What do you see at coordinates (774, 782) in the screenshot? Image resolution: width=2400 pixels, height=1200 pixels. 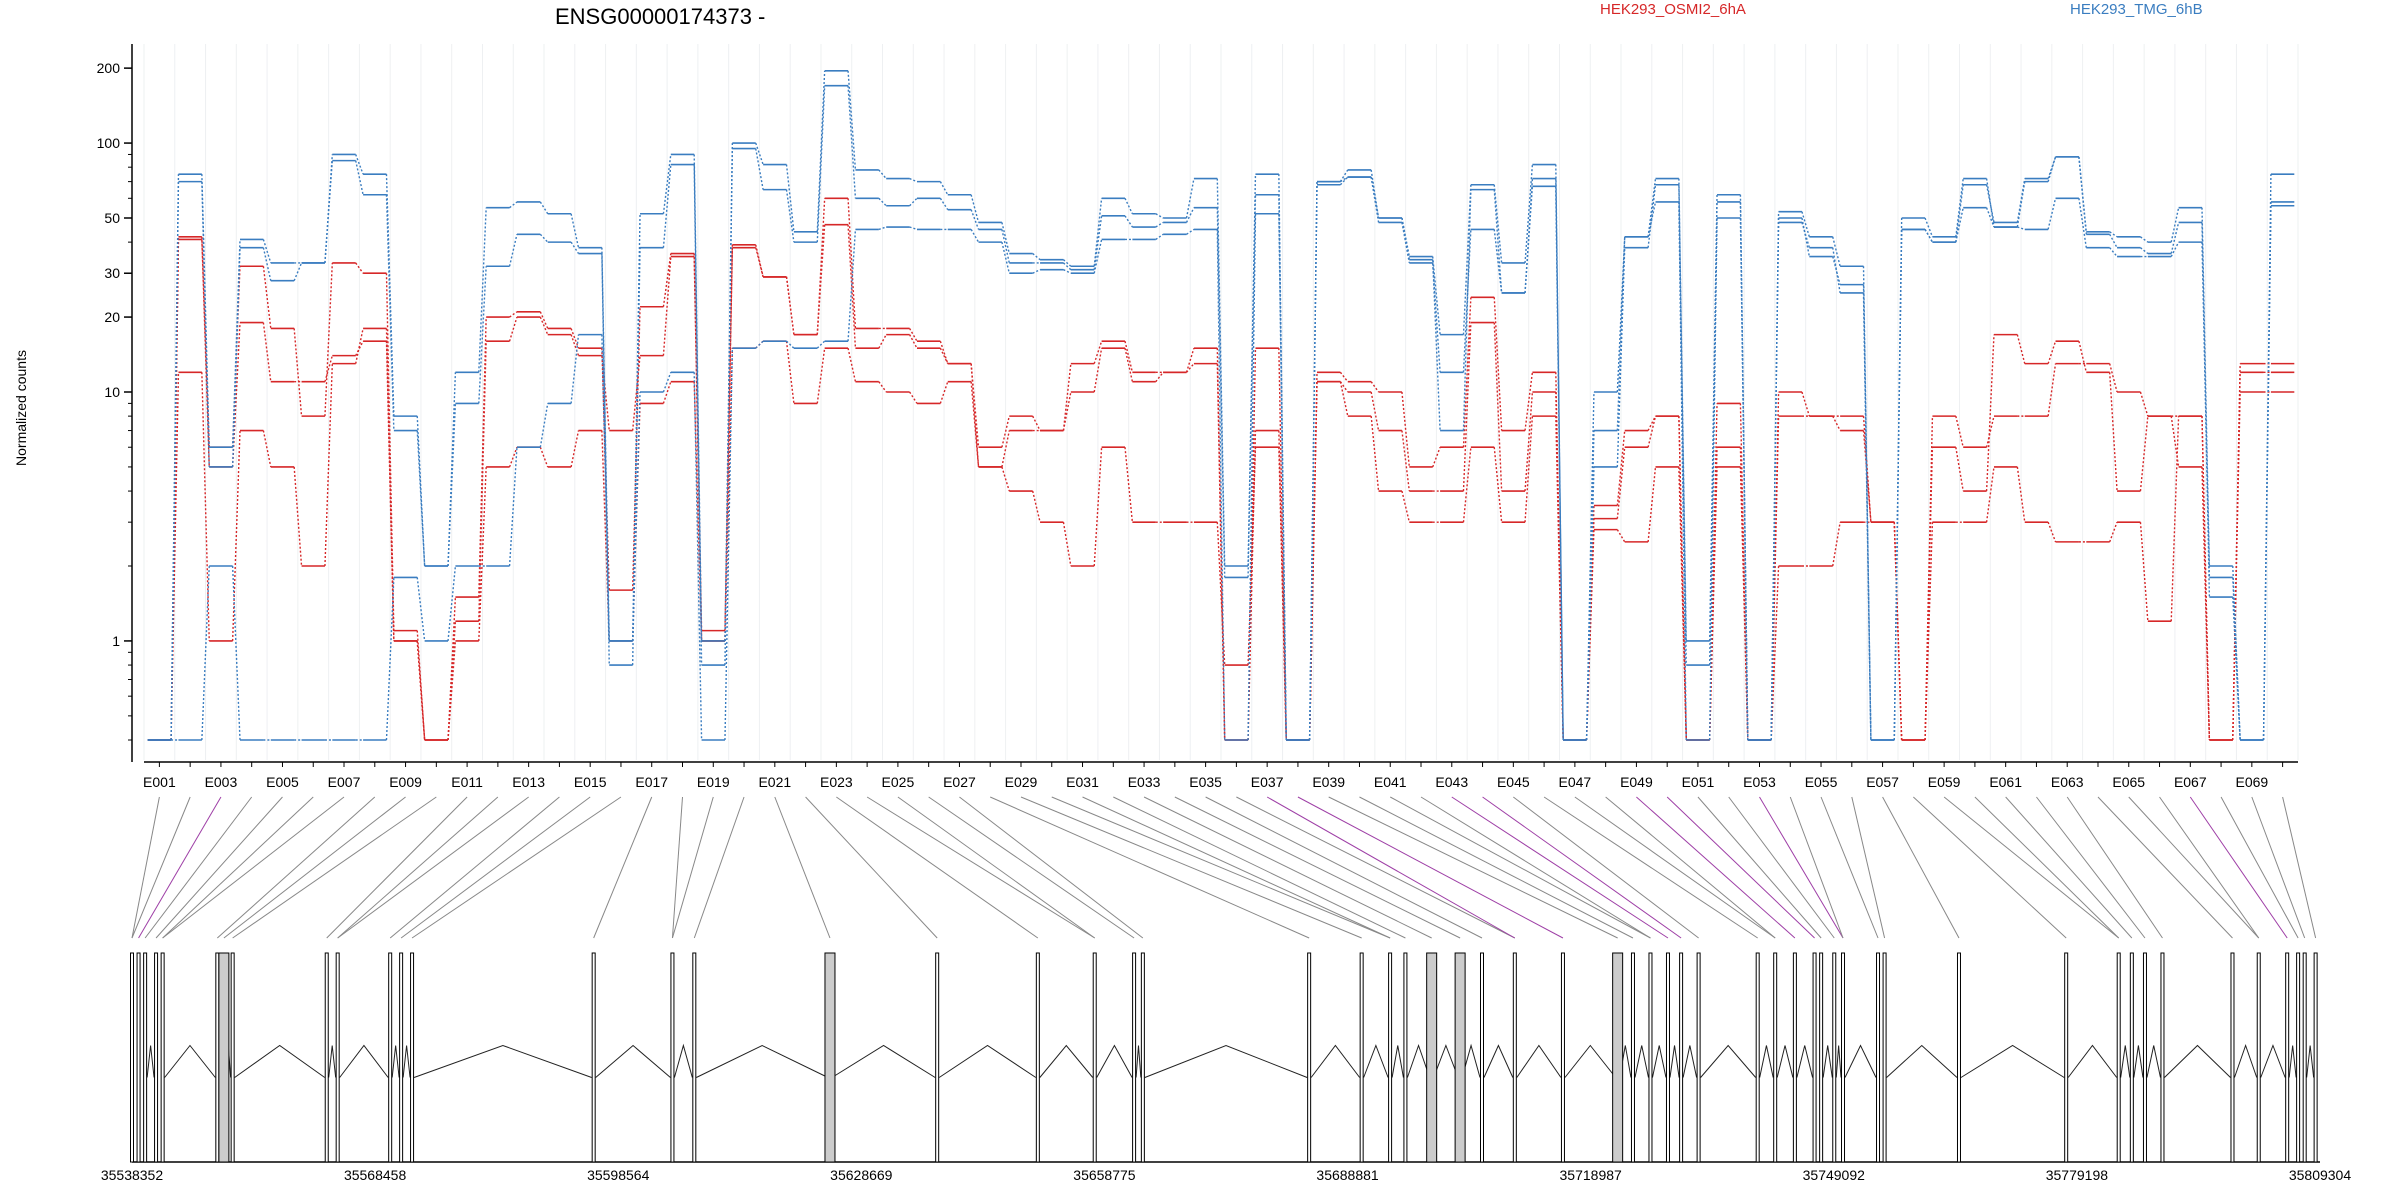 I see `x-tick-label: E021` at bounding box center [774, 782].